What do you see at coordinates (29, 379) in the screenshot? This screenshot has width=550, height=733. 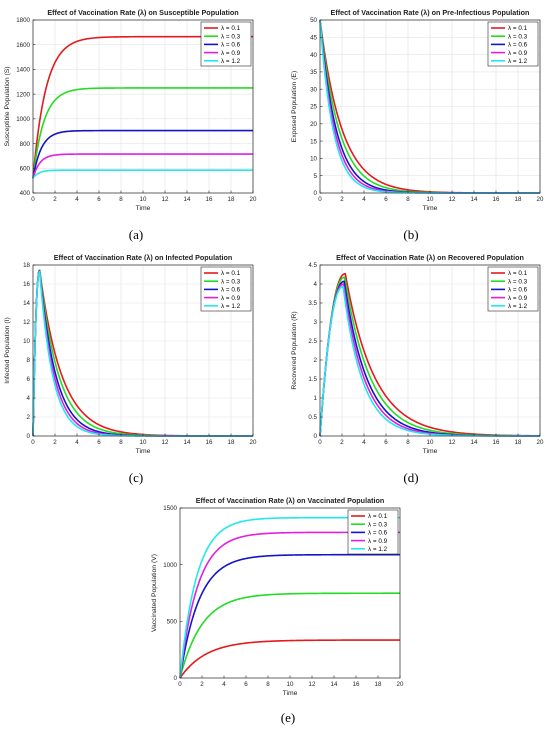 I see `y-tick-label: 6` at bounding box center [29, 379].